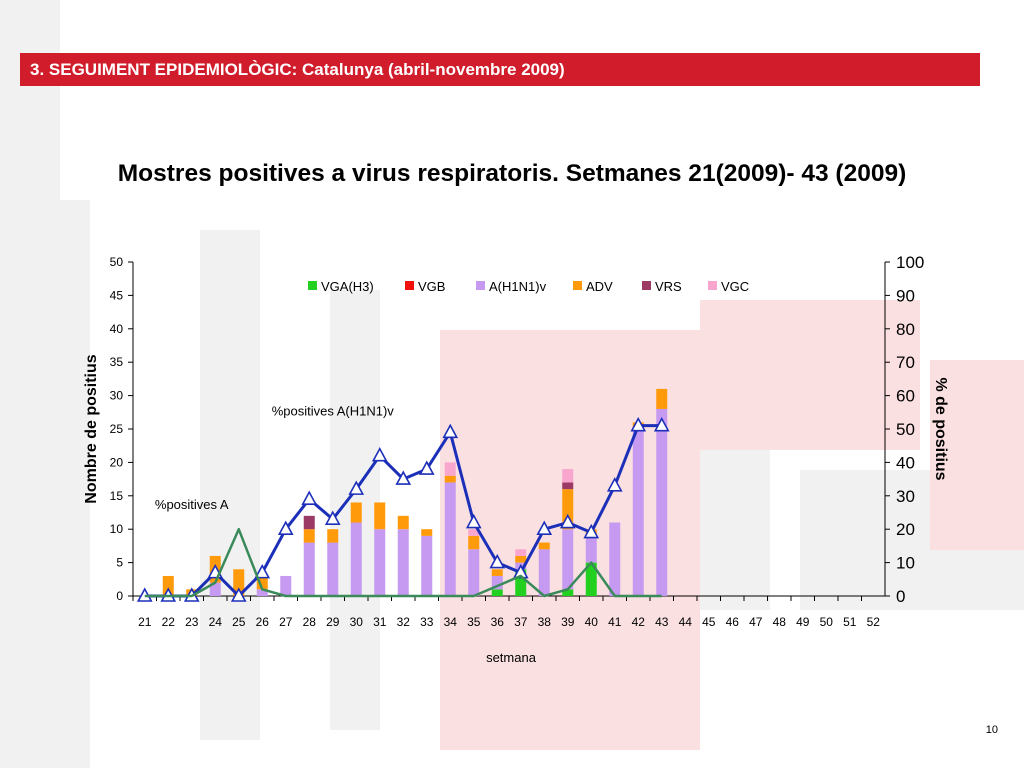 Image resolution: width=1024 pixels, height=768 pixels. Describe the element at coordinates (827, 622) in the screenshot. I see `x-tick-label: 50` at that location.